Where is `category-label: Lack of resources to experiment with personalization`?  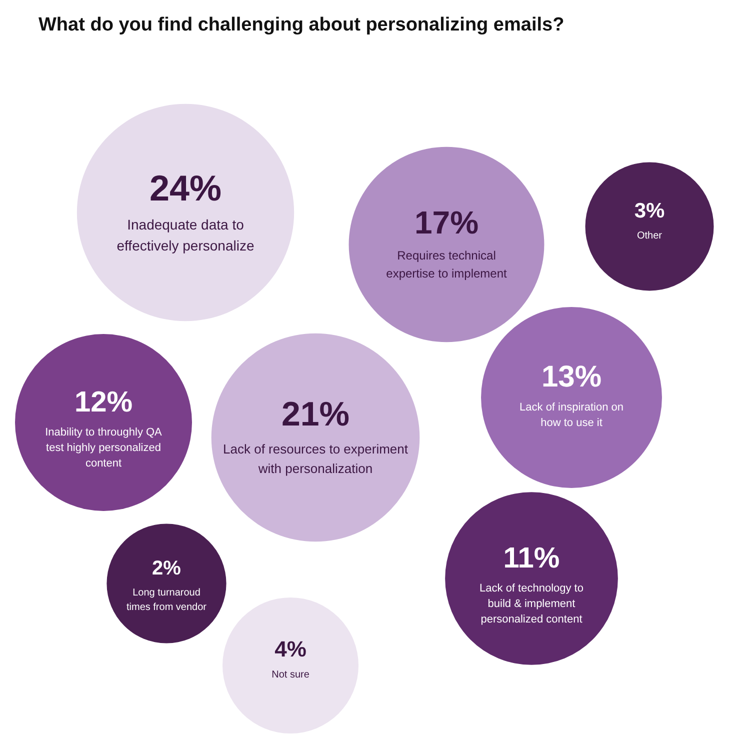 category-label: Lack of resources to experiment with personalization is located at coordinates (315, 459).